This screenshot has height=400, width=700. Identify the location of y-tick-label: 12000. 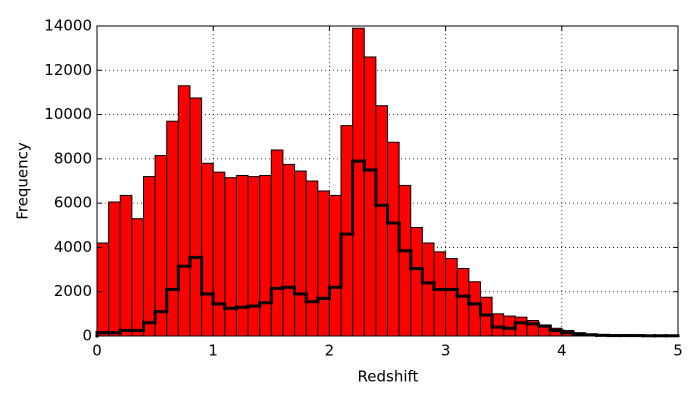
(68, 70).